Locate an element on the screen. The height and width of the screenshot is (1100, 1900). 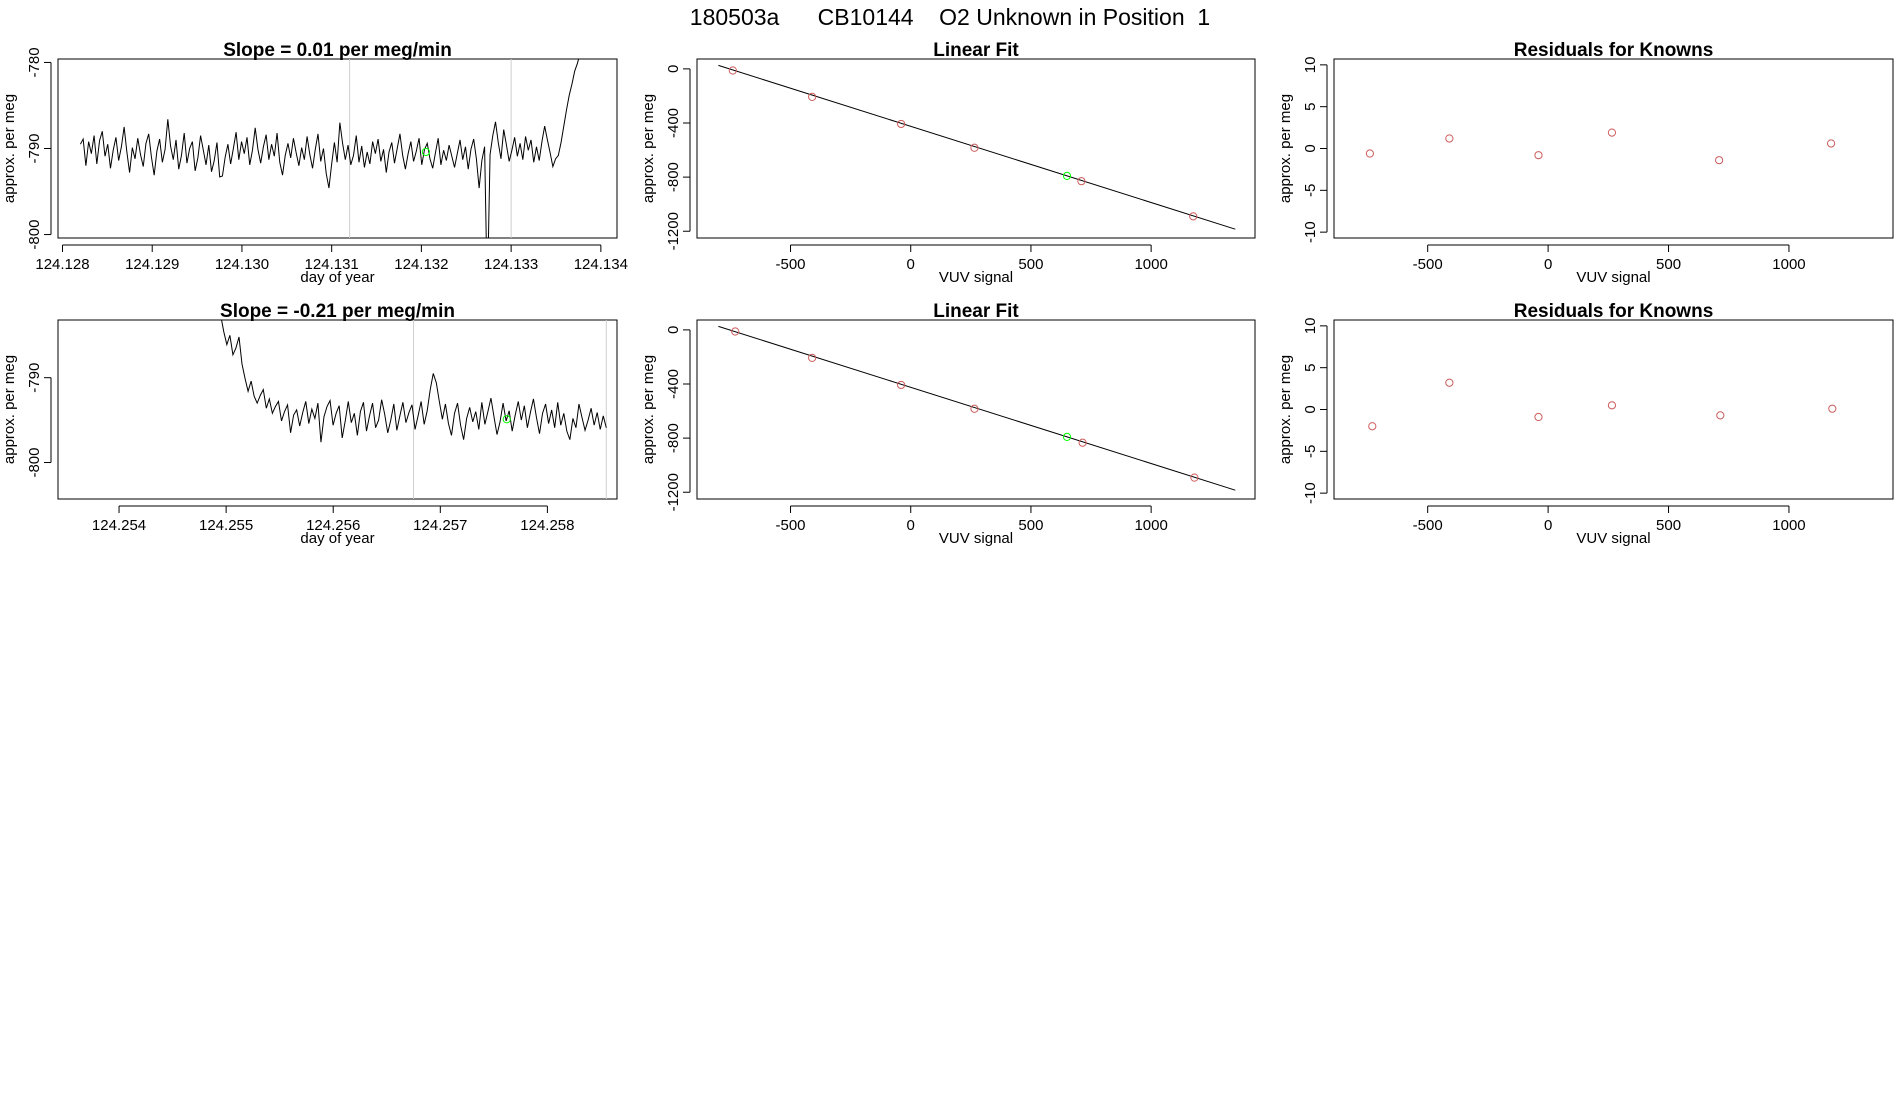
y-tick-label: -790 is located at coordinates (34, 148).